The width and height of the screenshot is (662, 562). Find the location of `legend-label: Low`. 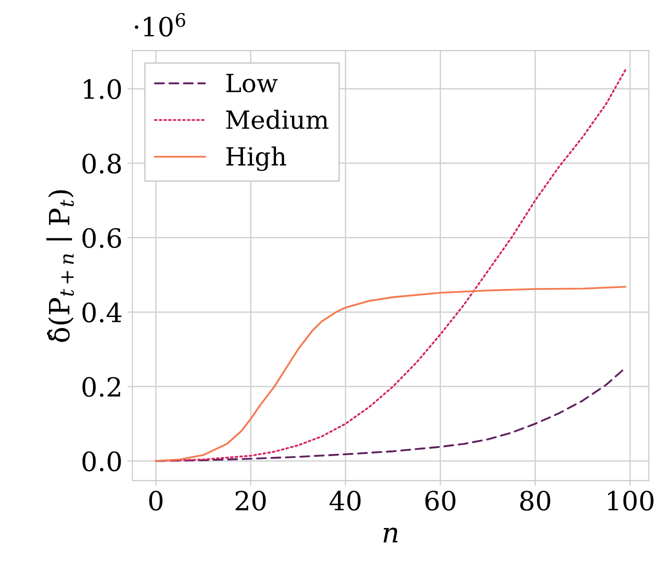

legend-label: Low is located at coordinates (252, 83).